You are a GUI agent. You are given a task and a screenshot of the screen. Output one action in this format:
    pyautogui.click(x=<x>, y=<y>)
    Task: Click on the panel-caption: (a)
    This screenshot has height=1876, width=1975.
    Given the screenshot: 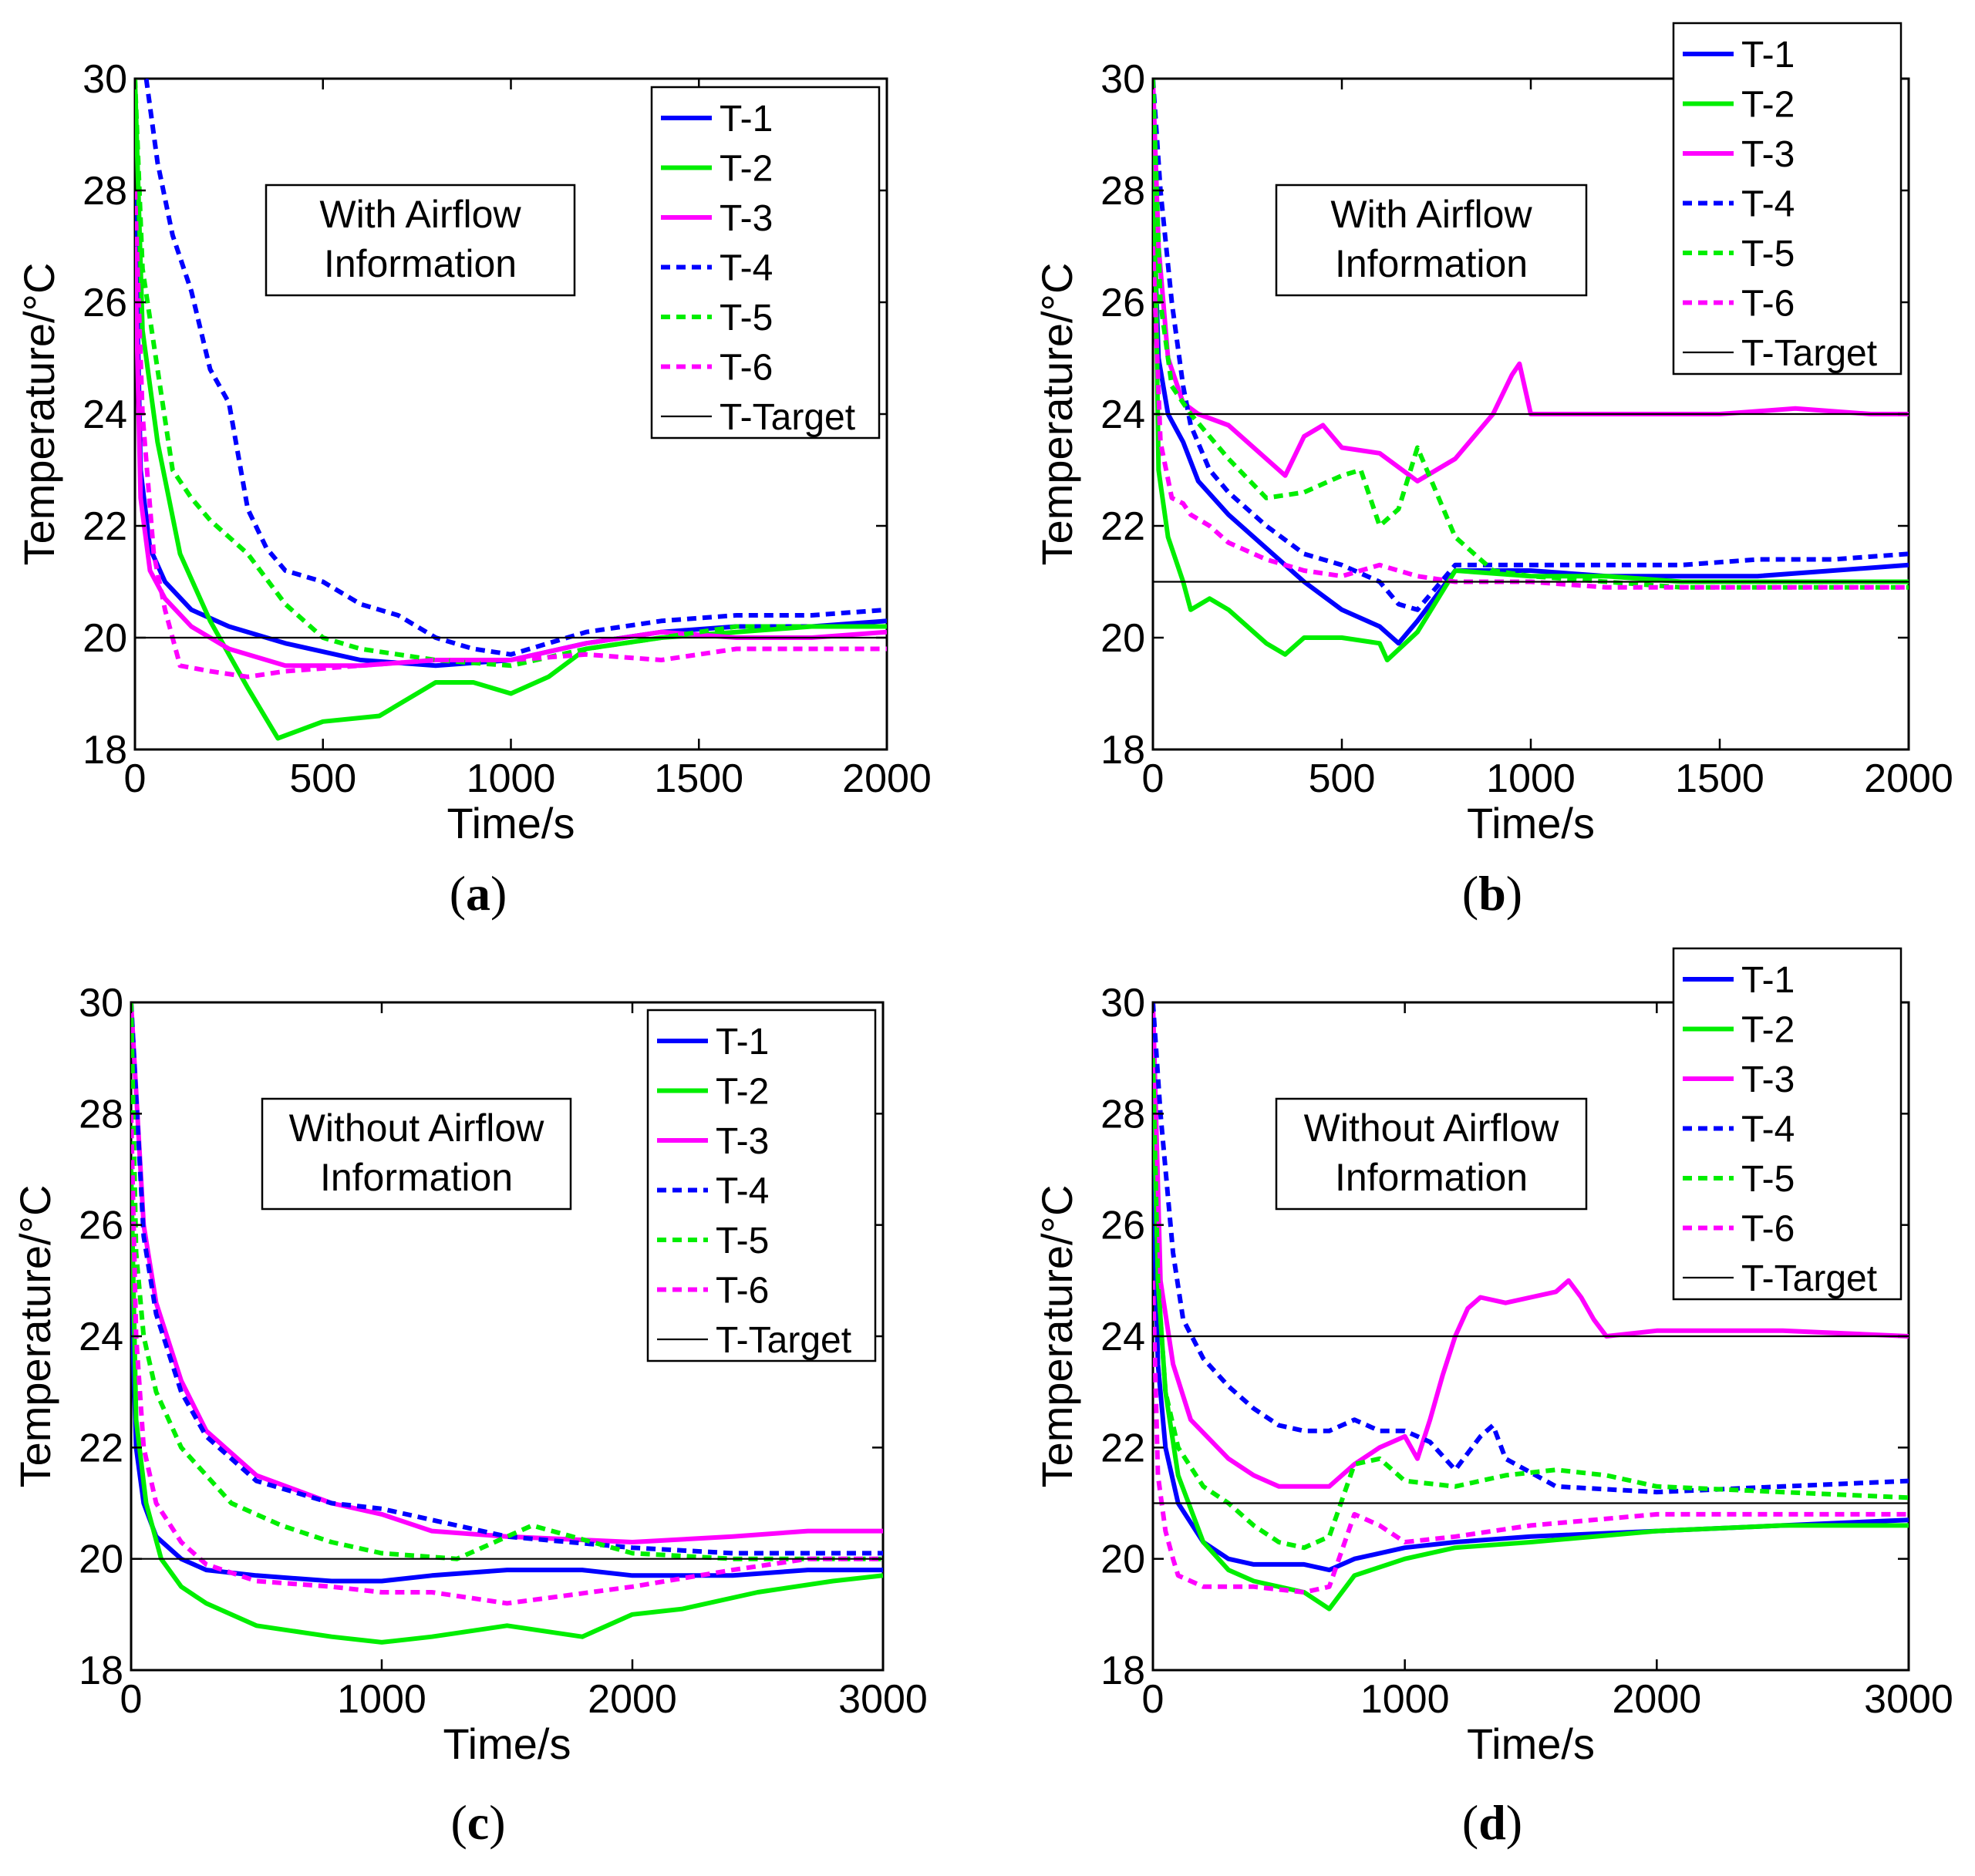 What is the action you would take?
    pyautogui.click(x=478, y=894)
    